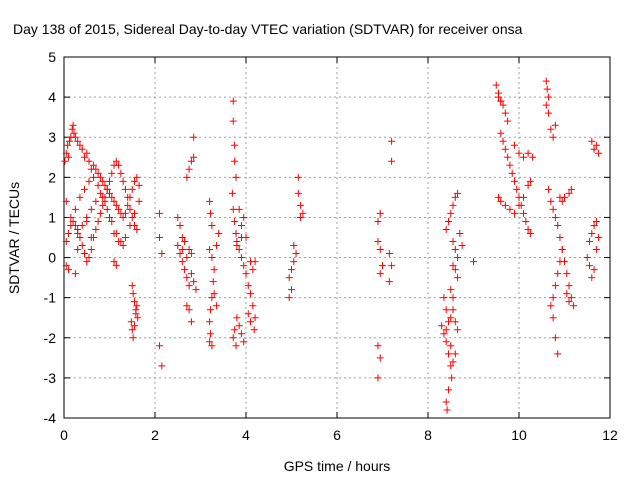 The image size is (640, 480). What do you see at coordinates (52, 137) in the screenshot?
I see `y-tick-label: 3` at bounding box center [52, 137].